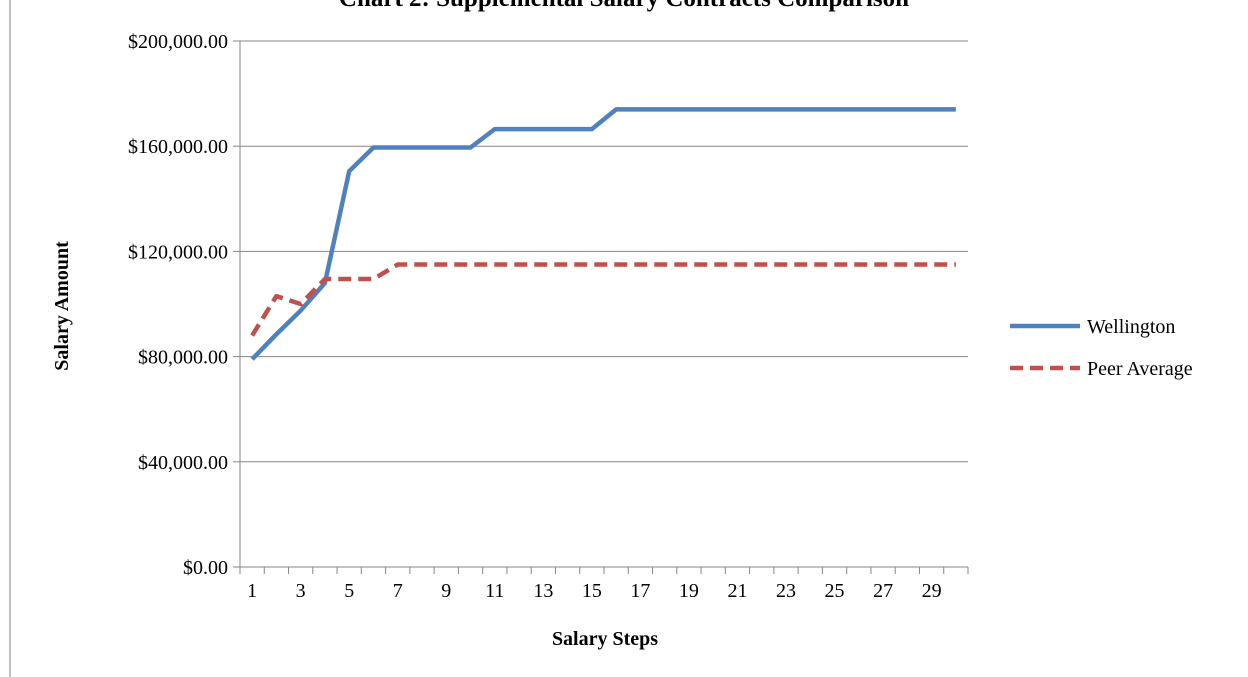 This screenshot has width=1248, height=677. What do you see at coordinates (603, 299) in the screenshot?
I see `series-line-peer-average` at bounding box center [603, 299].